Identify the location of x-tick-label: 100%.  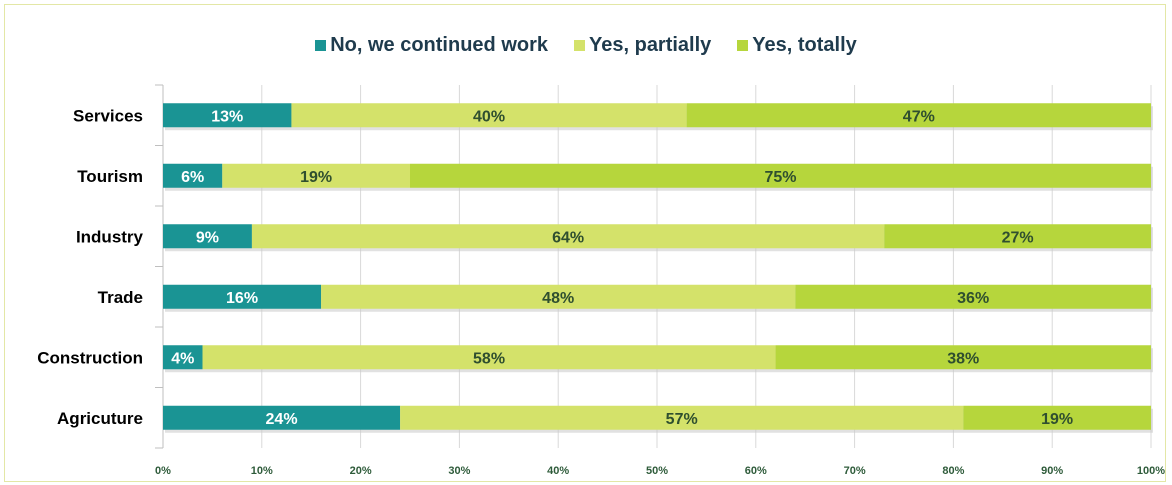
(1151, 471).